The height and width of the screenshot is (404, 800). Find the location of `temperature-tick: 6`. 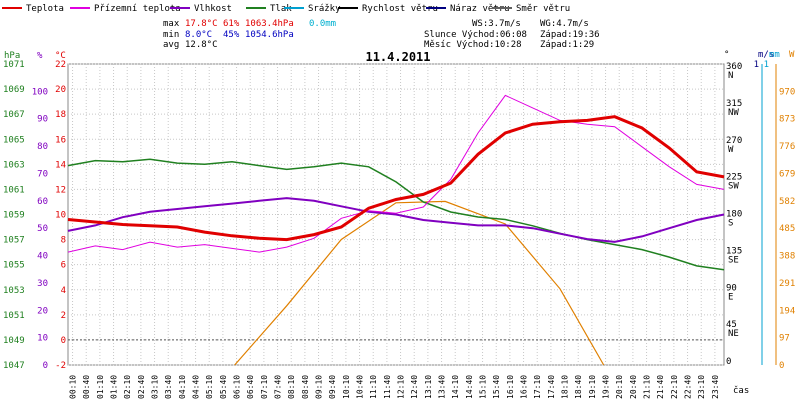

temperature-tick: 6 is located at coordinates (63, 266).